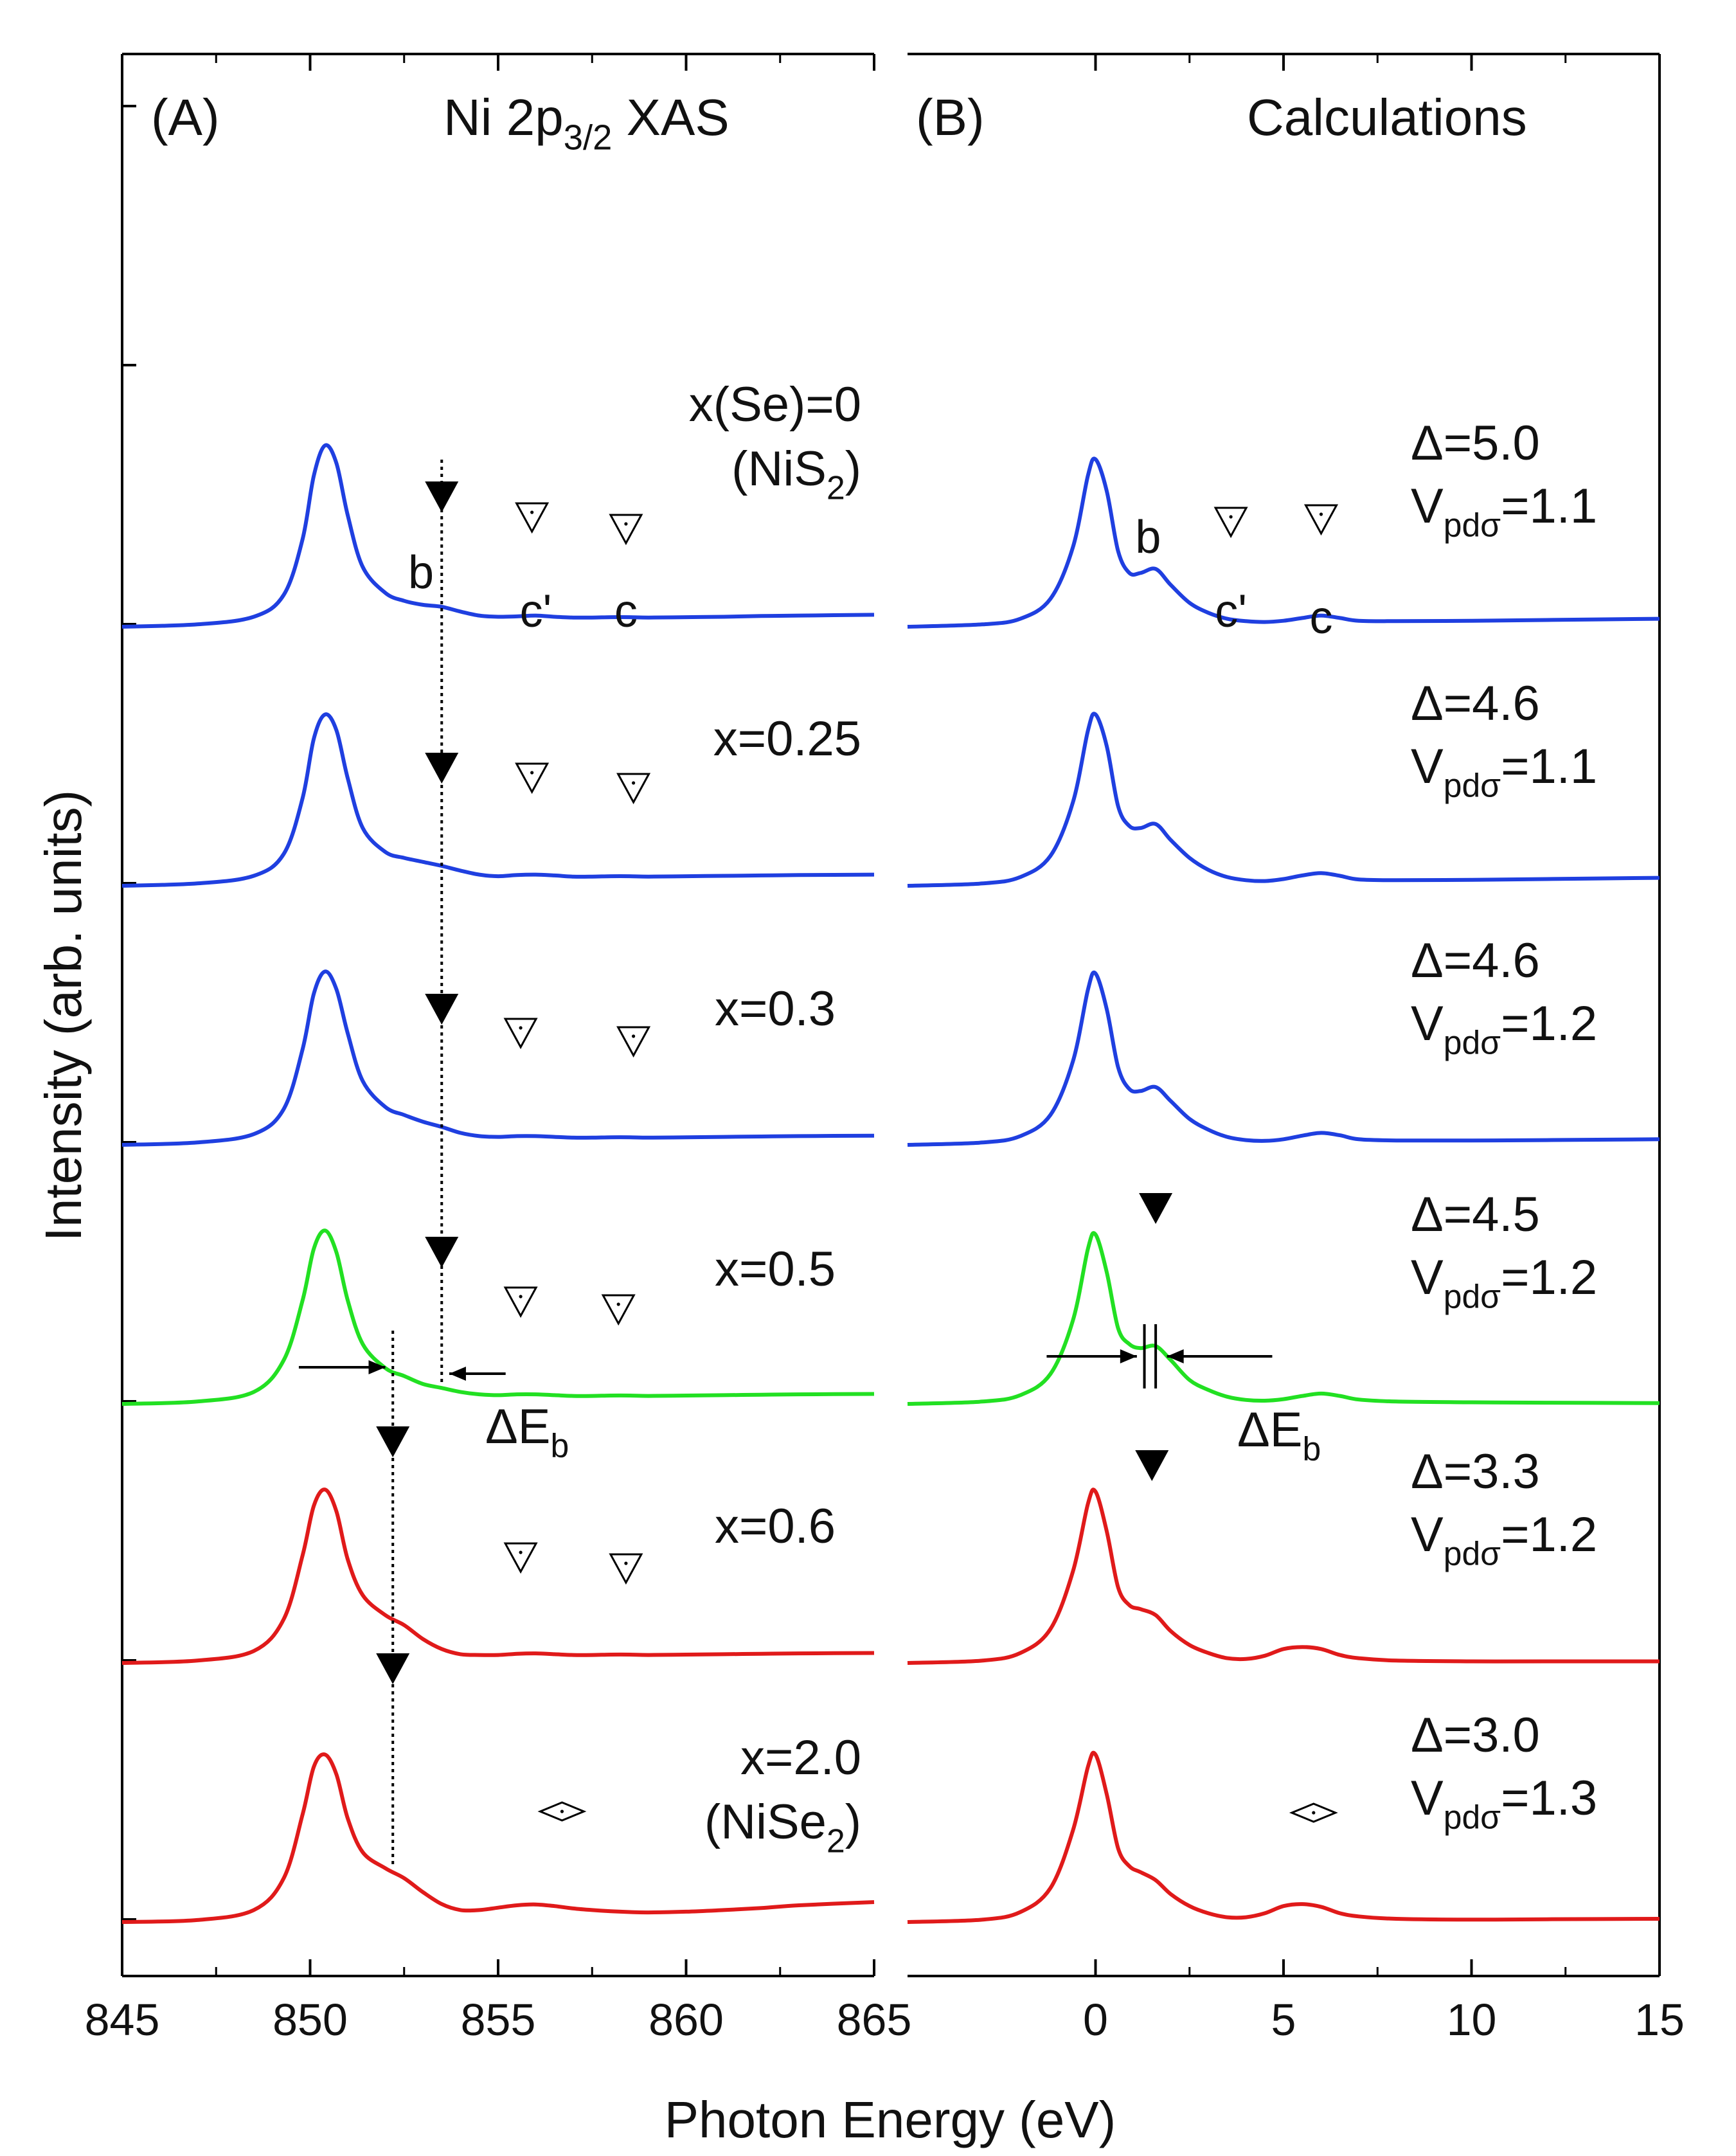 The height and width of the screenshot is (2156, 1736). What do you see at coordinates (1472, 1816) in the screenshot?
I see `vpd-label-b-5-sub: pdσ` at bounding box center [1472, 1816].